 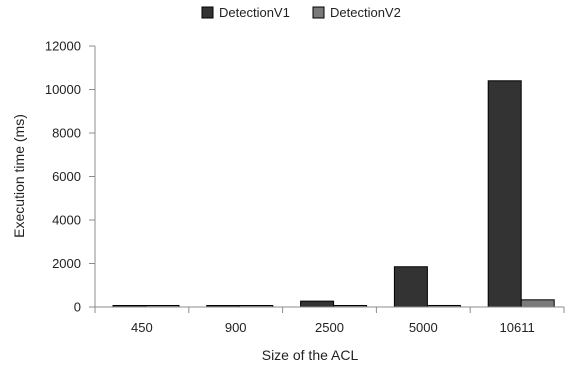 I want to click on x-tick-label: 450, so click(x=142, y=327).